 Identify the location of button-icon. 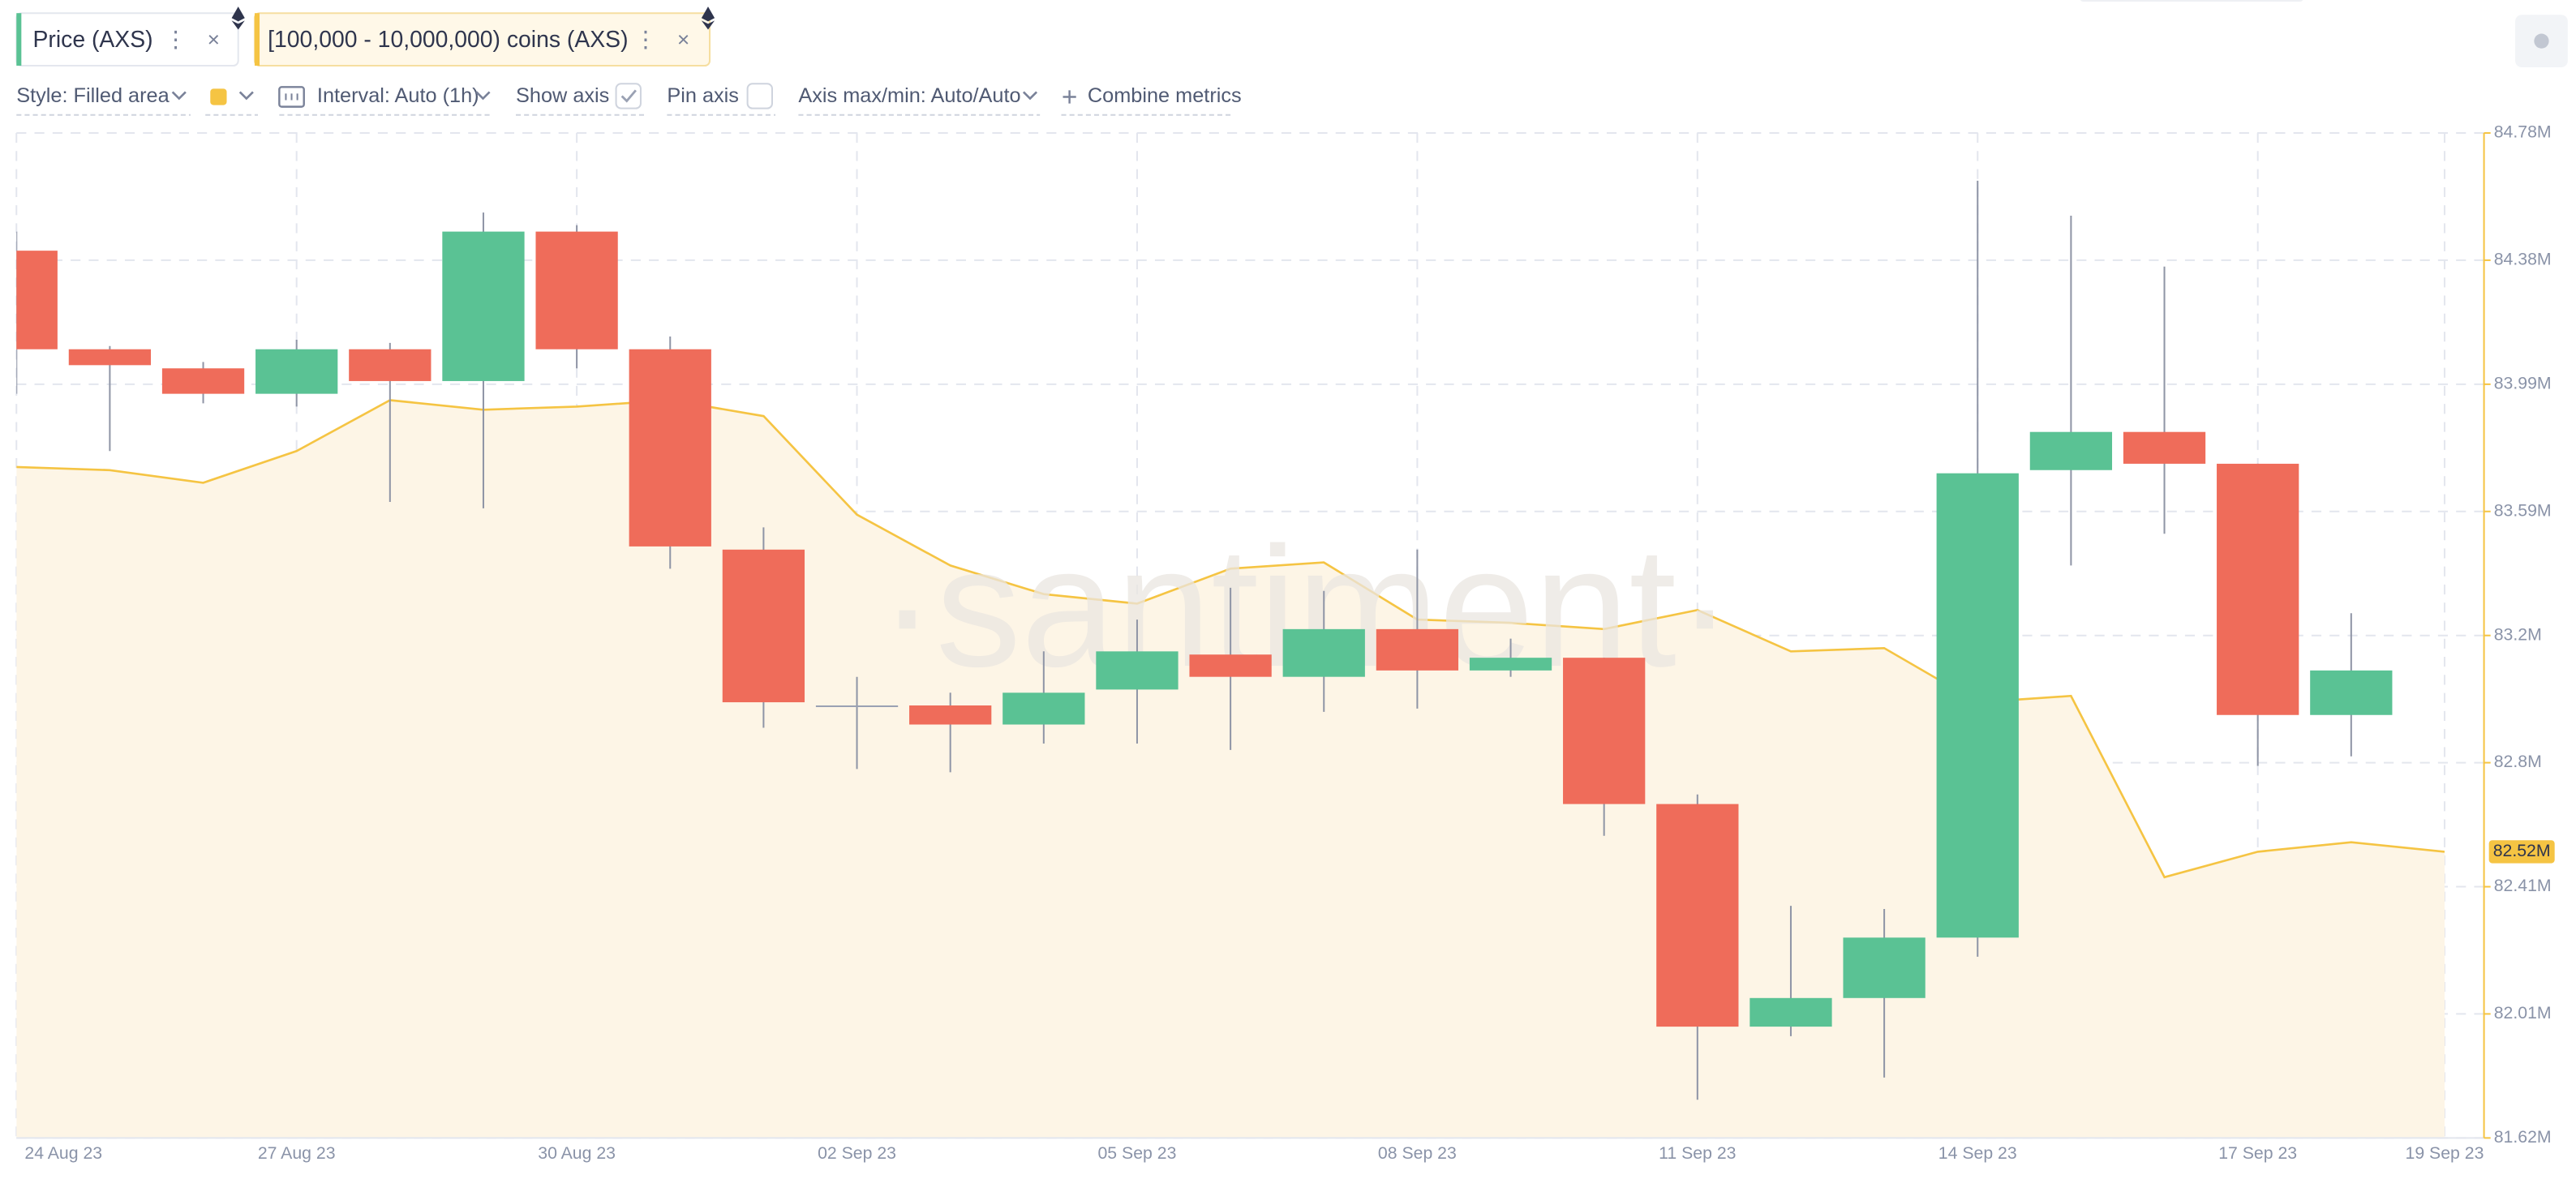
(2541, 41).